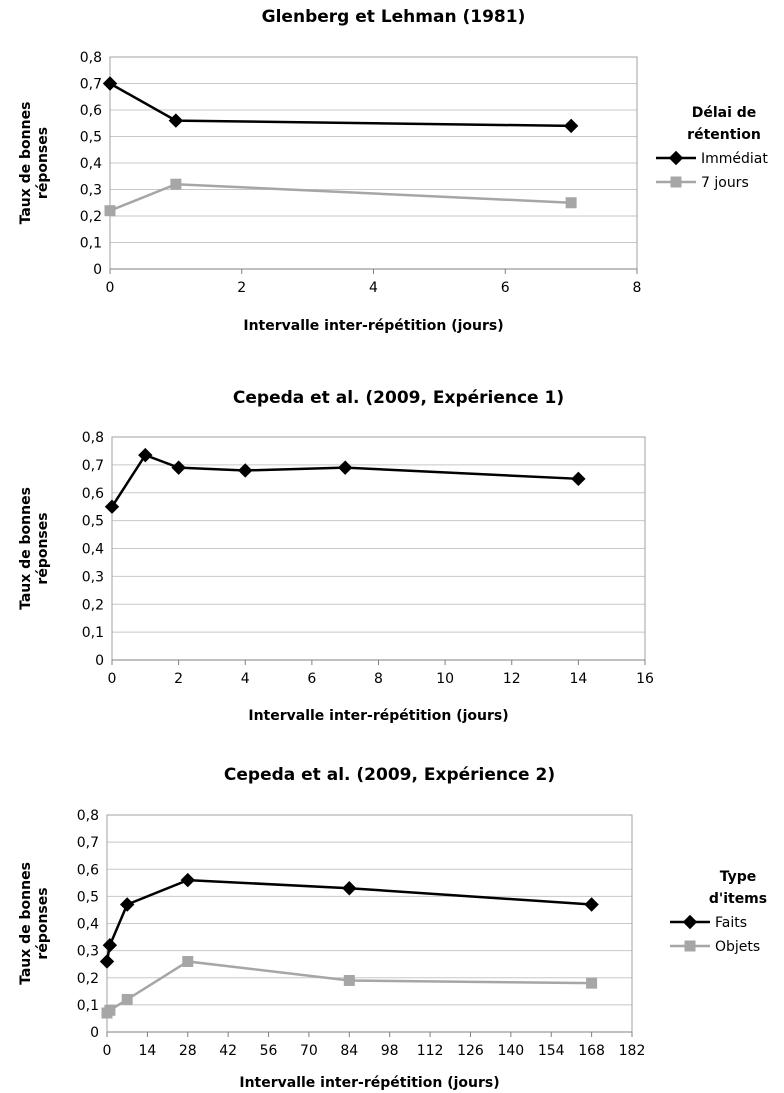  Describe the element at coordinates (394, 17) in the screenshot. I see `chart-title: Glenberg et Lehman (1981)` at that location.